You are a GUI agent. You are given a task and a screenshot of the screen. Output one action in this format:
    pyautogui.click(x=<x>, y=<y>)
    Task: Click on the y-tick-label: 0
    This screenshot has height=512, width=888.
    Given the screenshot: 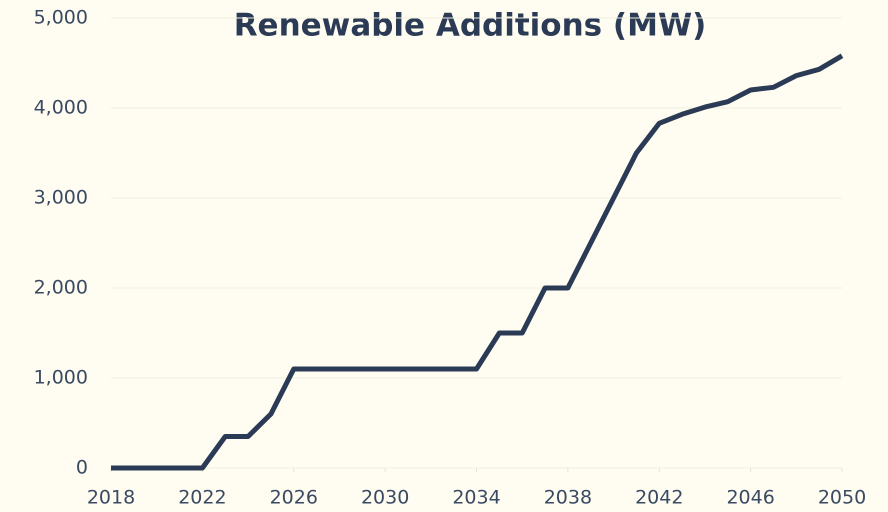 What is the action you would take?
    pyautogui.click(x=82, y=468)
    